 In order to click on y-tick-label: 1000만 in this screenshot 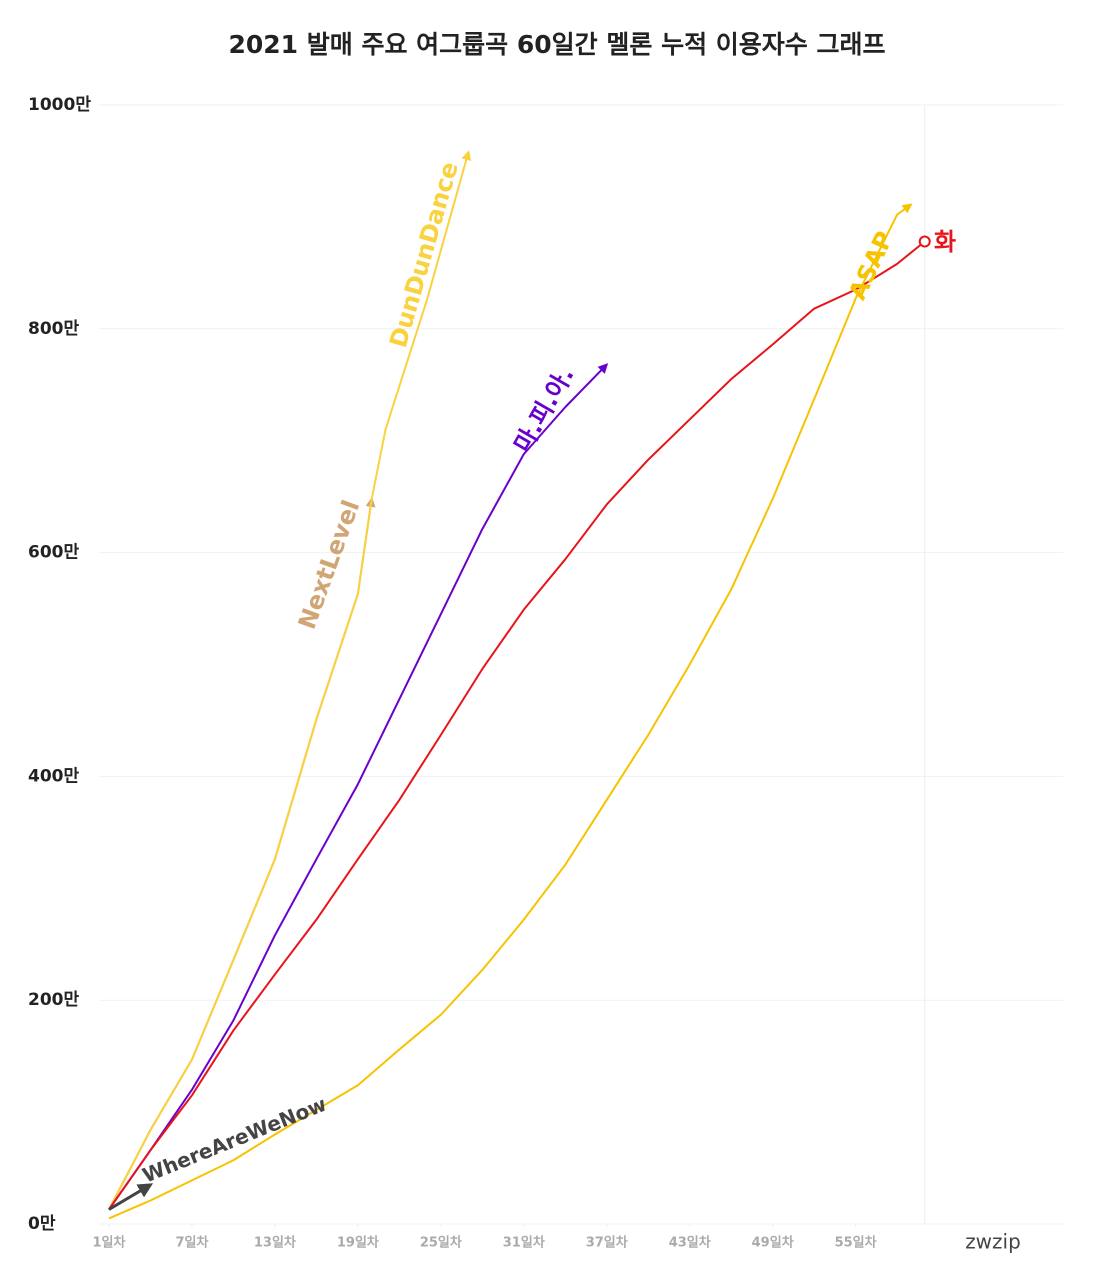, I will do `click(59, 105)`.